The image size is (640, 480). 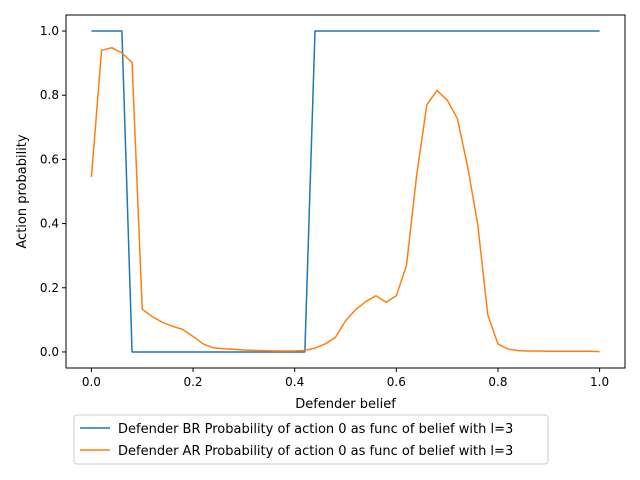 What do you see at coordinates (49, 31) in the screenshot?
I see `y-tick-label: 1.0` at bounding box center [49, 31].